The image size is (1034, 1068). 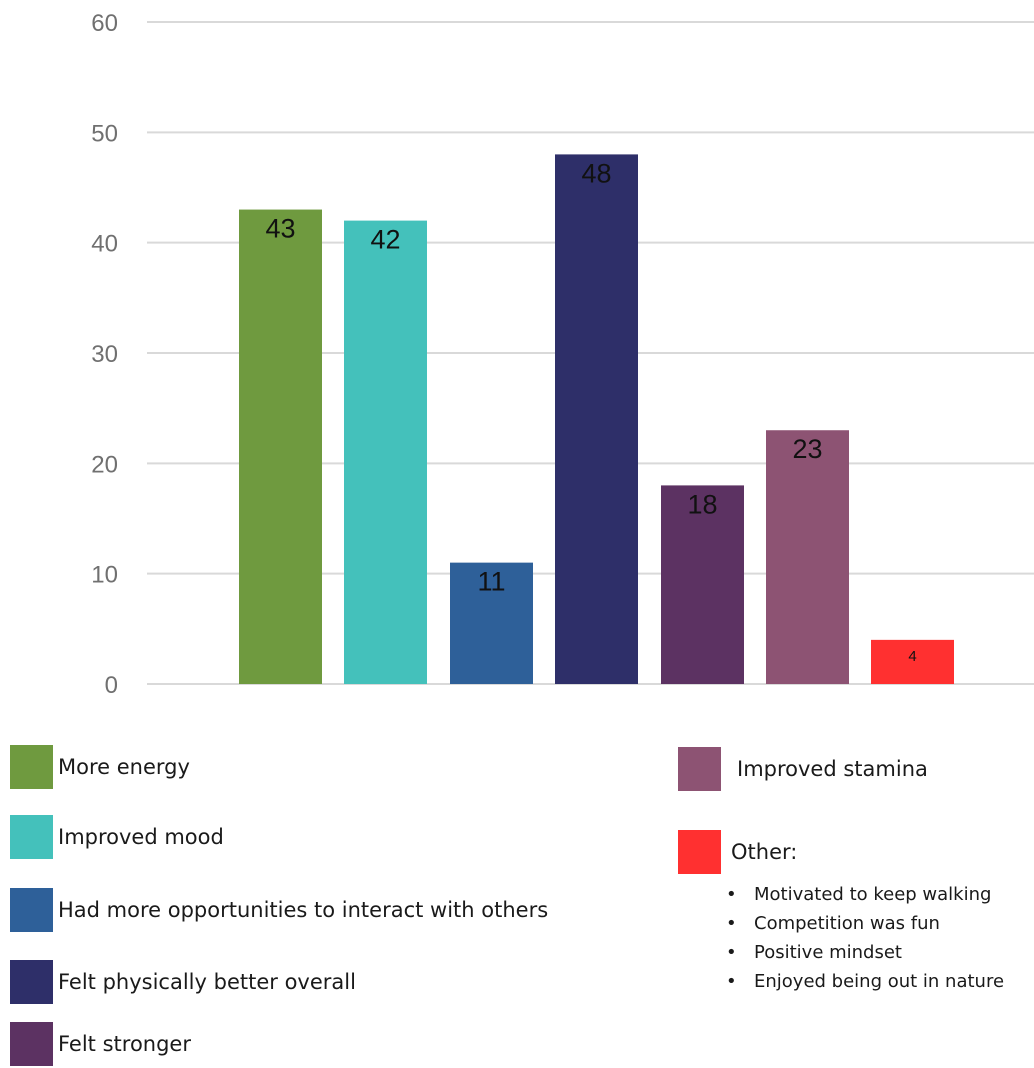 I want to click on bar-value-label: 4, so click(x=912, y=656).